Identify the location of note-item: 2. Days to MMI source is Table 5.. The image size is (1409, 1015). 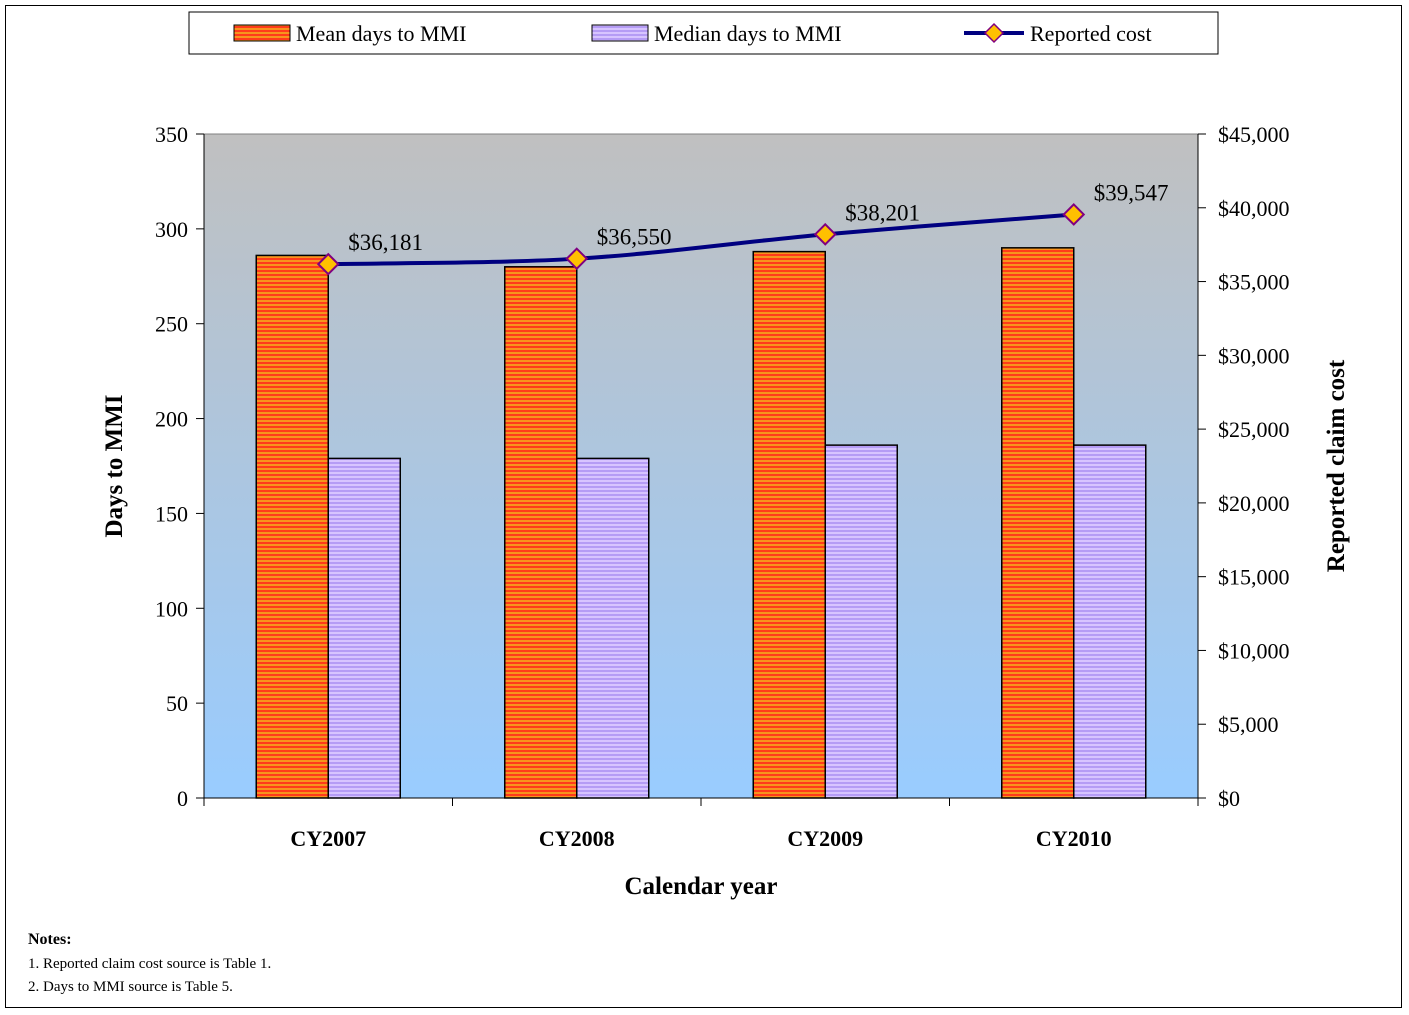
(130, 987).